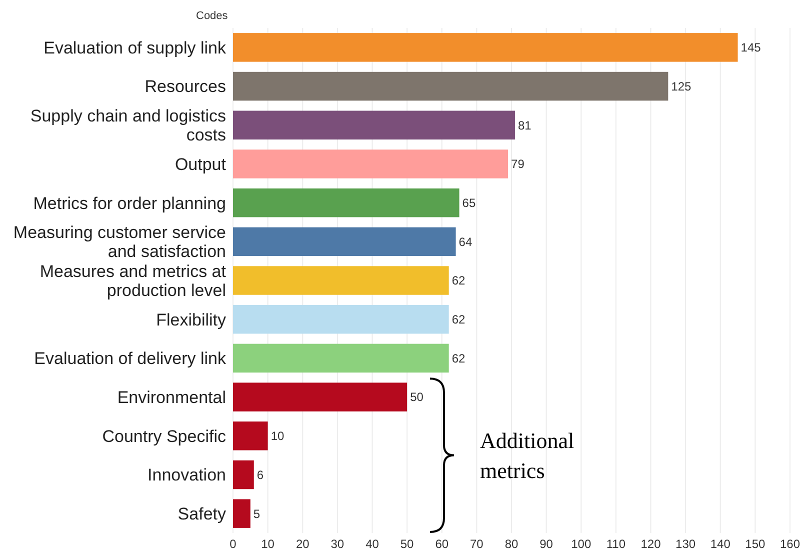 This screenshot has width=806, height=552. What do you see at coordinates (417, 397) in the screenshot?
I see `data-label: 50` at bounding box center [417, 397].